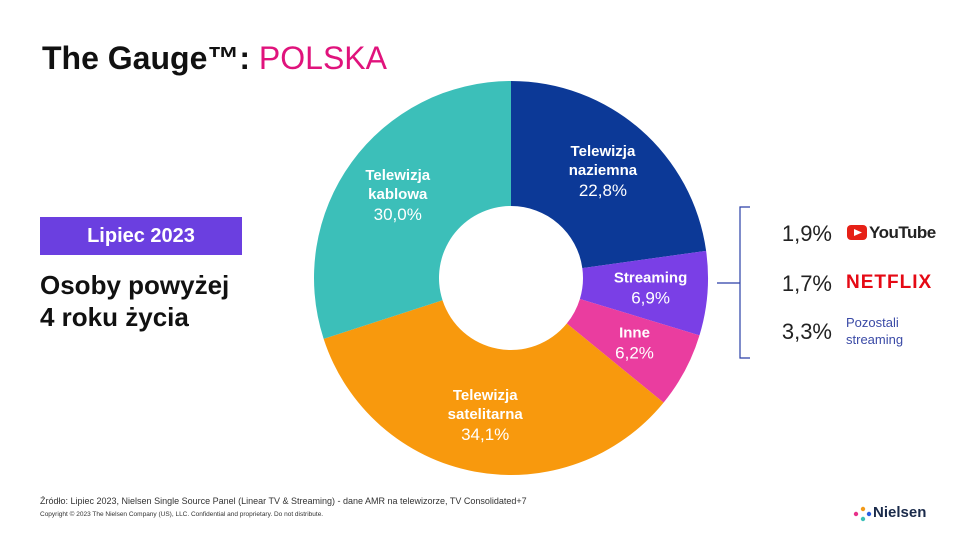 The height and width of the screenshot is (540, 960). I want to click on slice-name: Telewizja satelitarna, so click(485, 404).